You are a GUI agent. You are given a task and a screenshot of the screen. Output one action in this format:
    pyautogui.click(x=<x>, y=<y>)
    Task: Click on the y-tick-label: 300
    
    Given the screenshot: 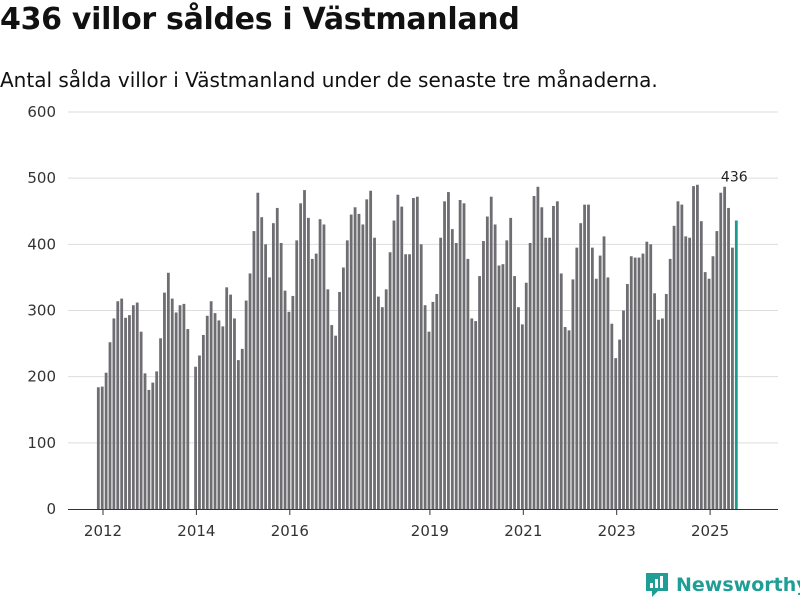 What is the action you would take?
    pyautogui.click(x=41, y=311)
    